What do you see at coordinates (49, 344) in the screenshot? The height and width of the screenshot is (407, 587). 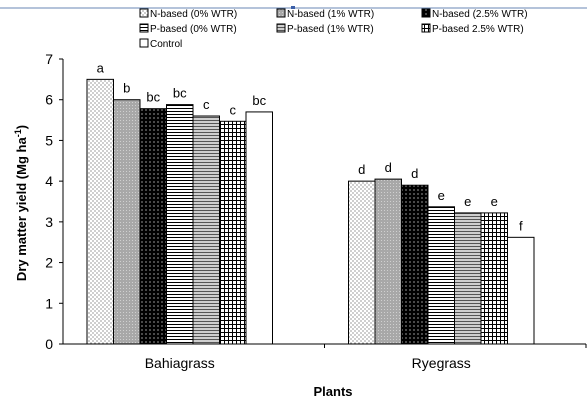 I see `y-tick-label: 0` at bounding box center [49, 344].